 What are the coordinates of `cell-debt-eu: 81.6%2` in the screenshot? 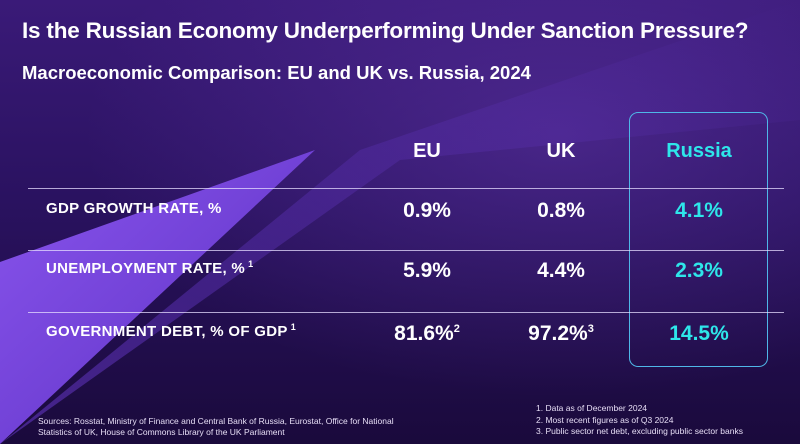 It's located at (427, 334).